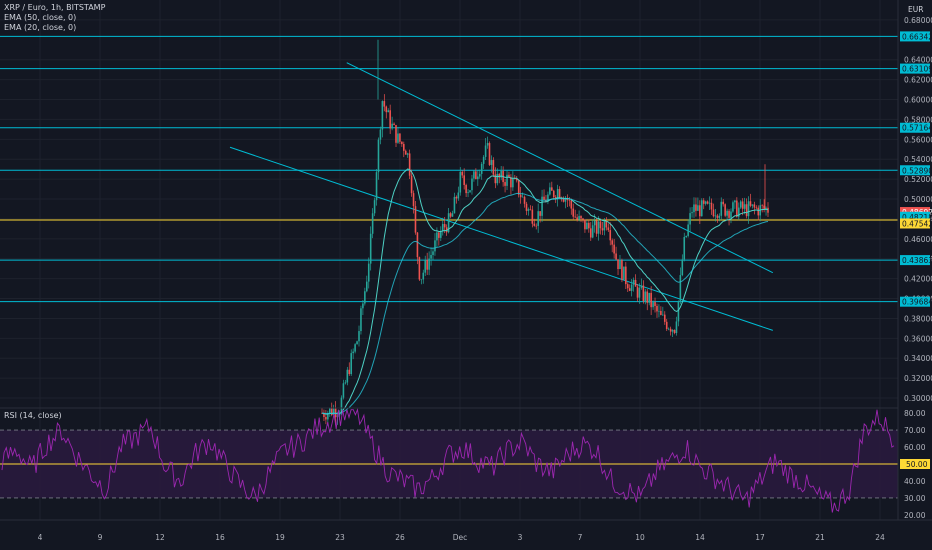  I want to click on rsi-legend: RSI (14, close), so click(33, 415).